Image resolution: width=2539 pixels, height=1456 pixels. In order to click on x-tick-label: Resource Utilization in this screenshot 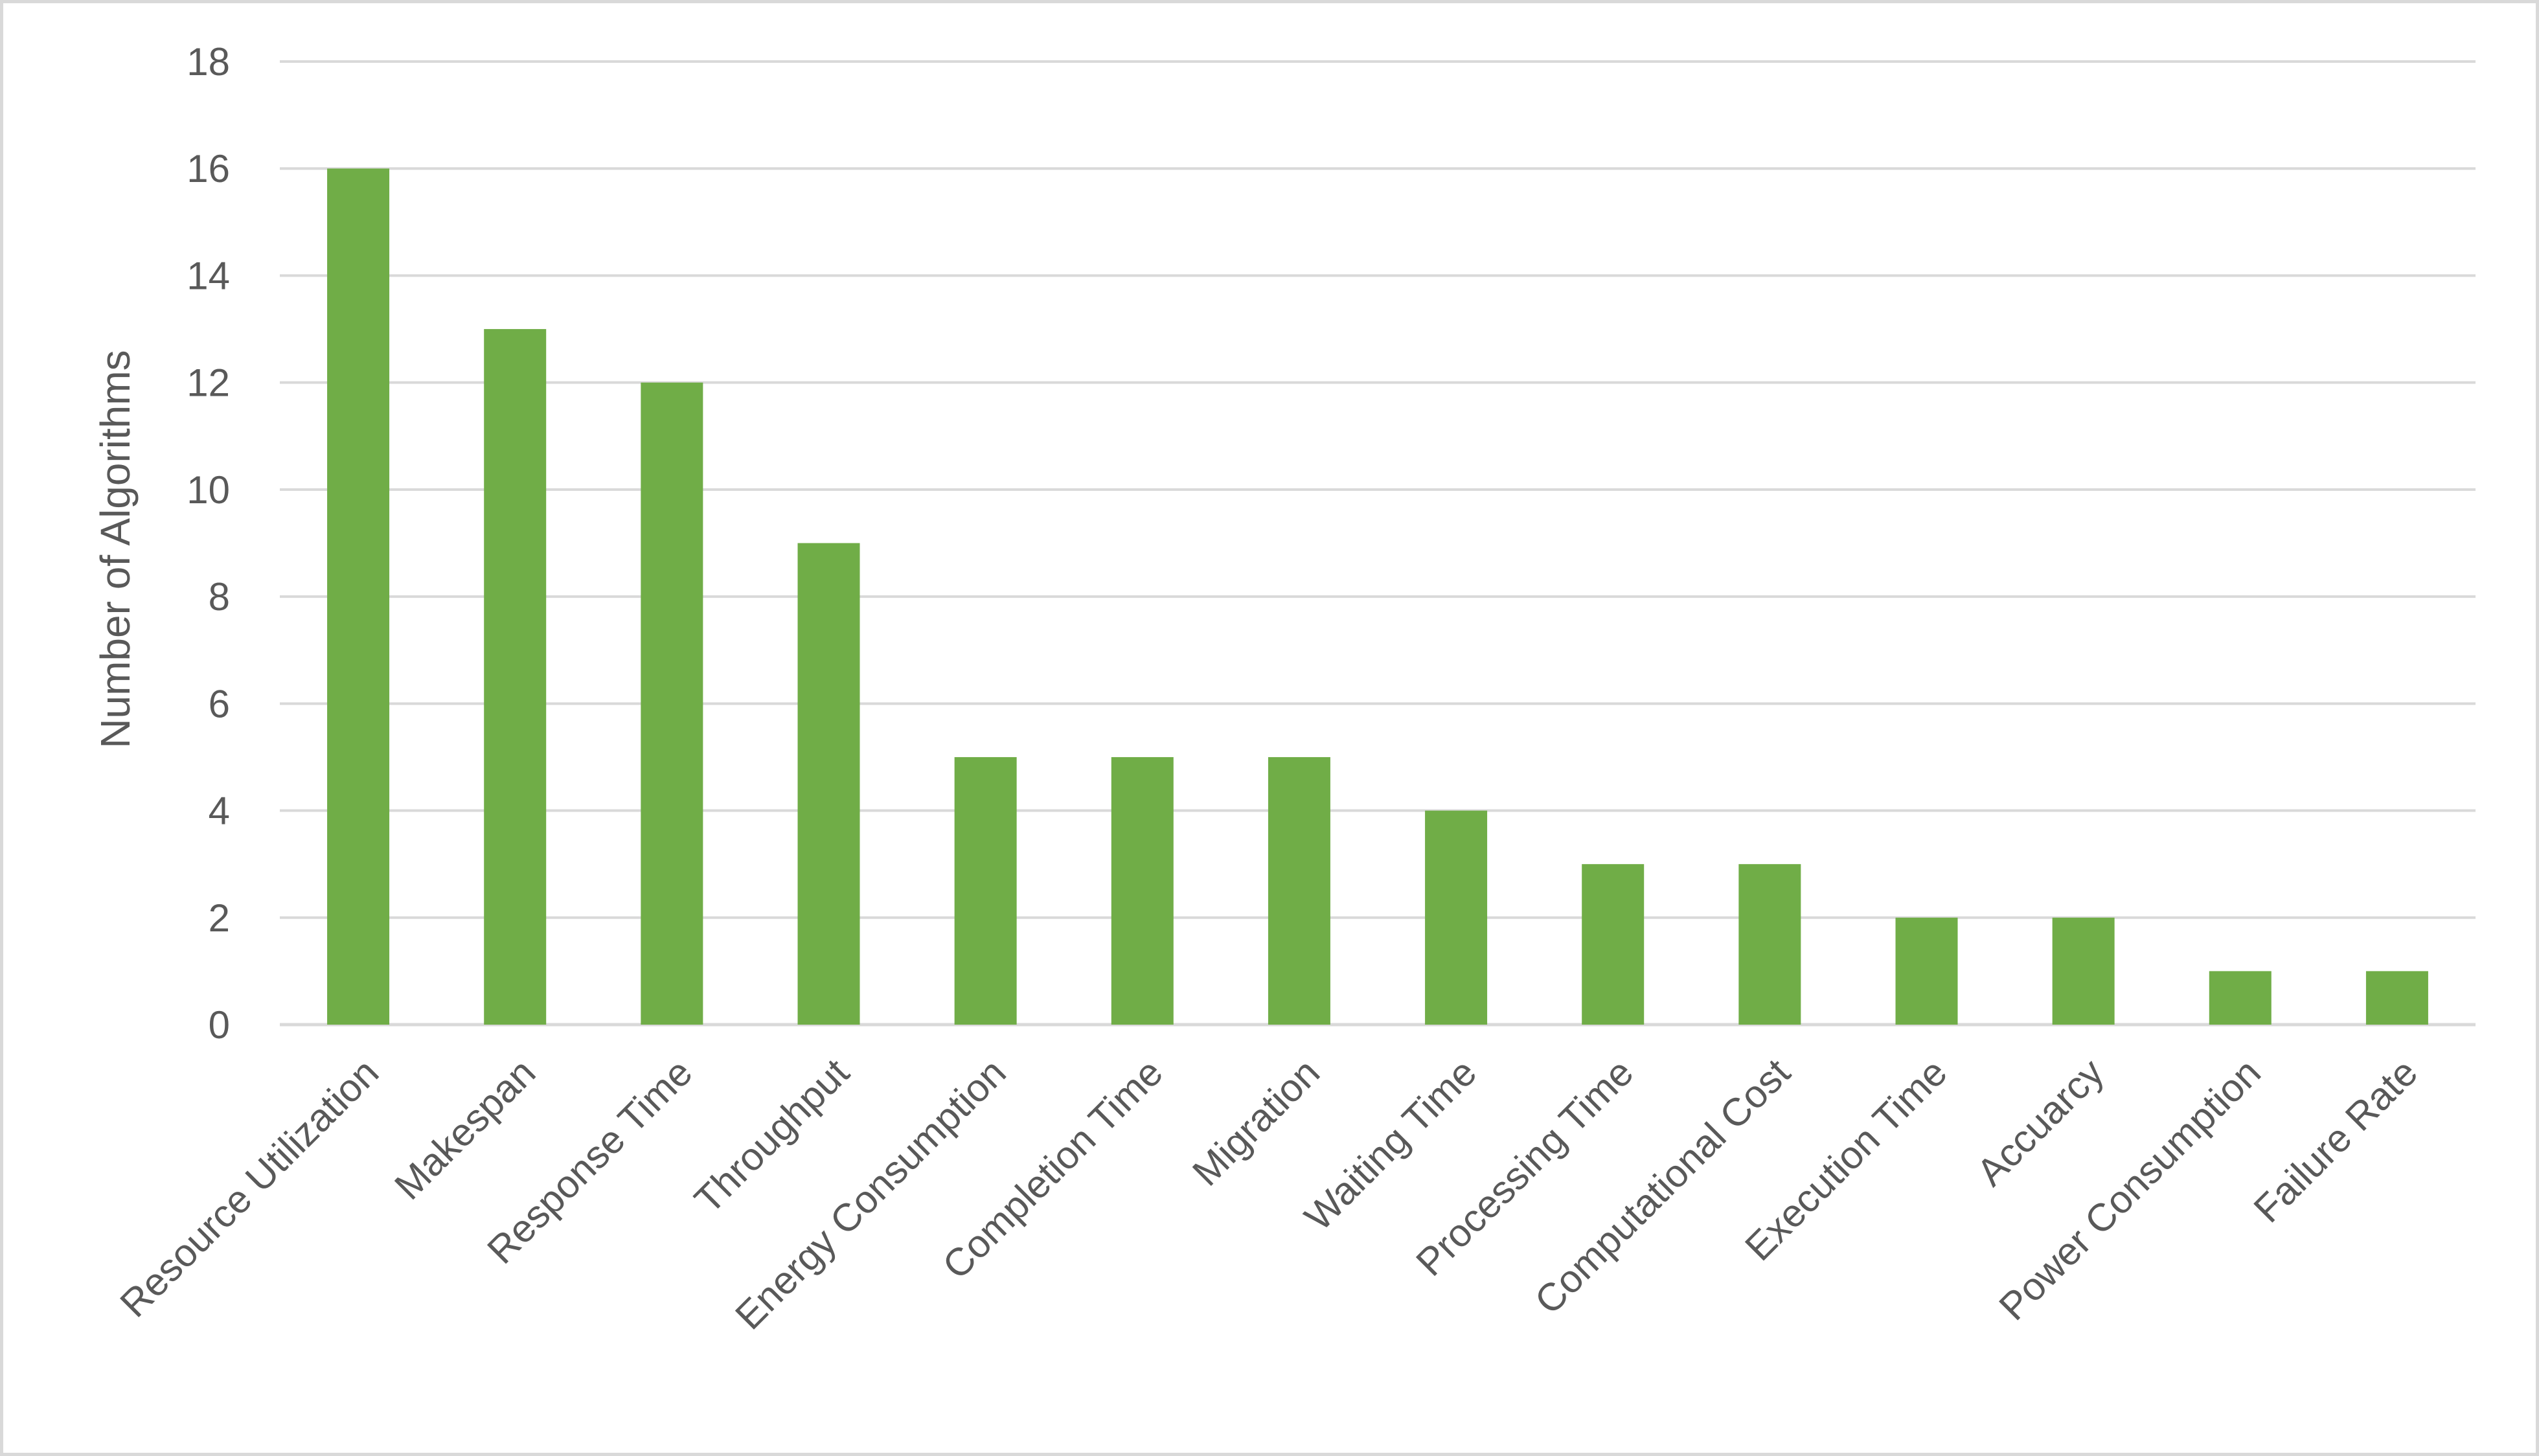, I will do `click(249, 1189)`.